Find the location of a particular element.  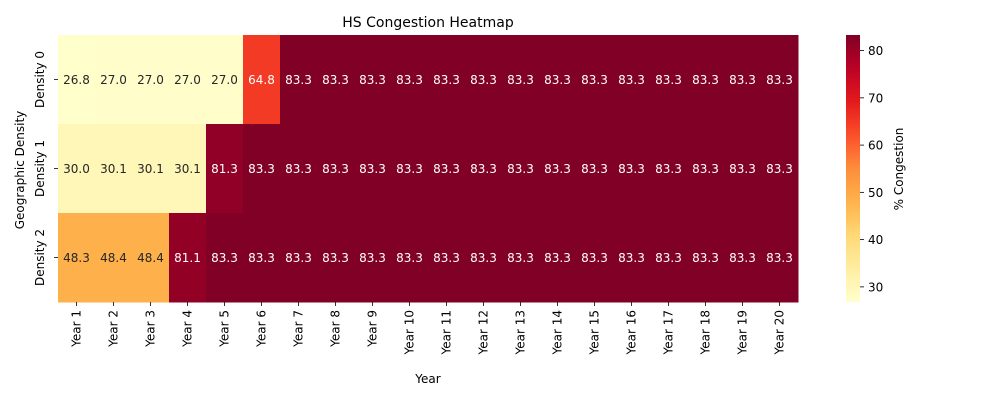

colorbar is located at coordinates (853, 168).